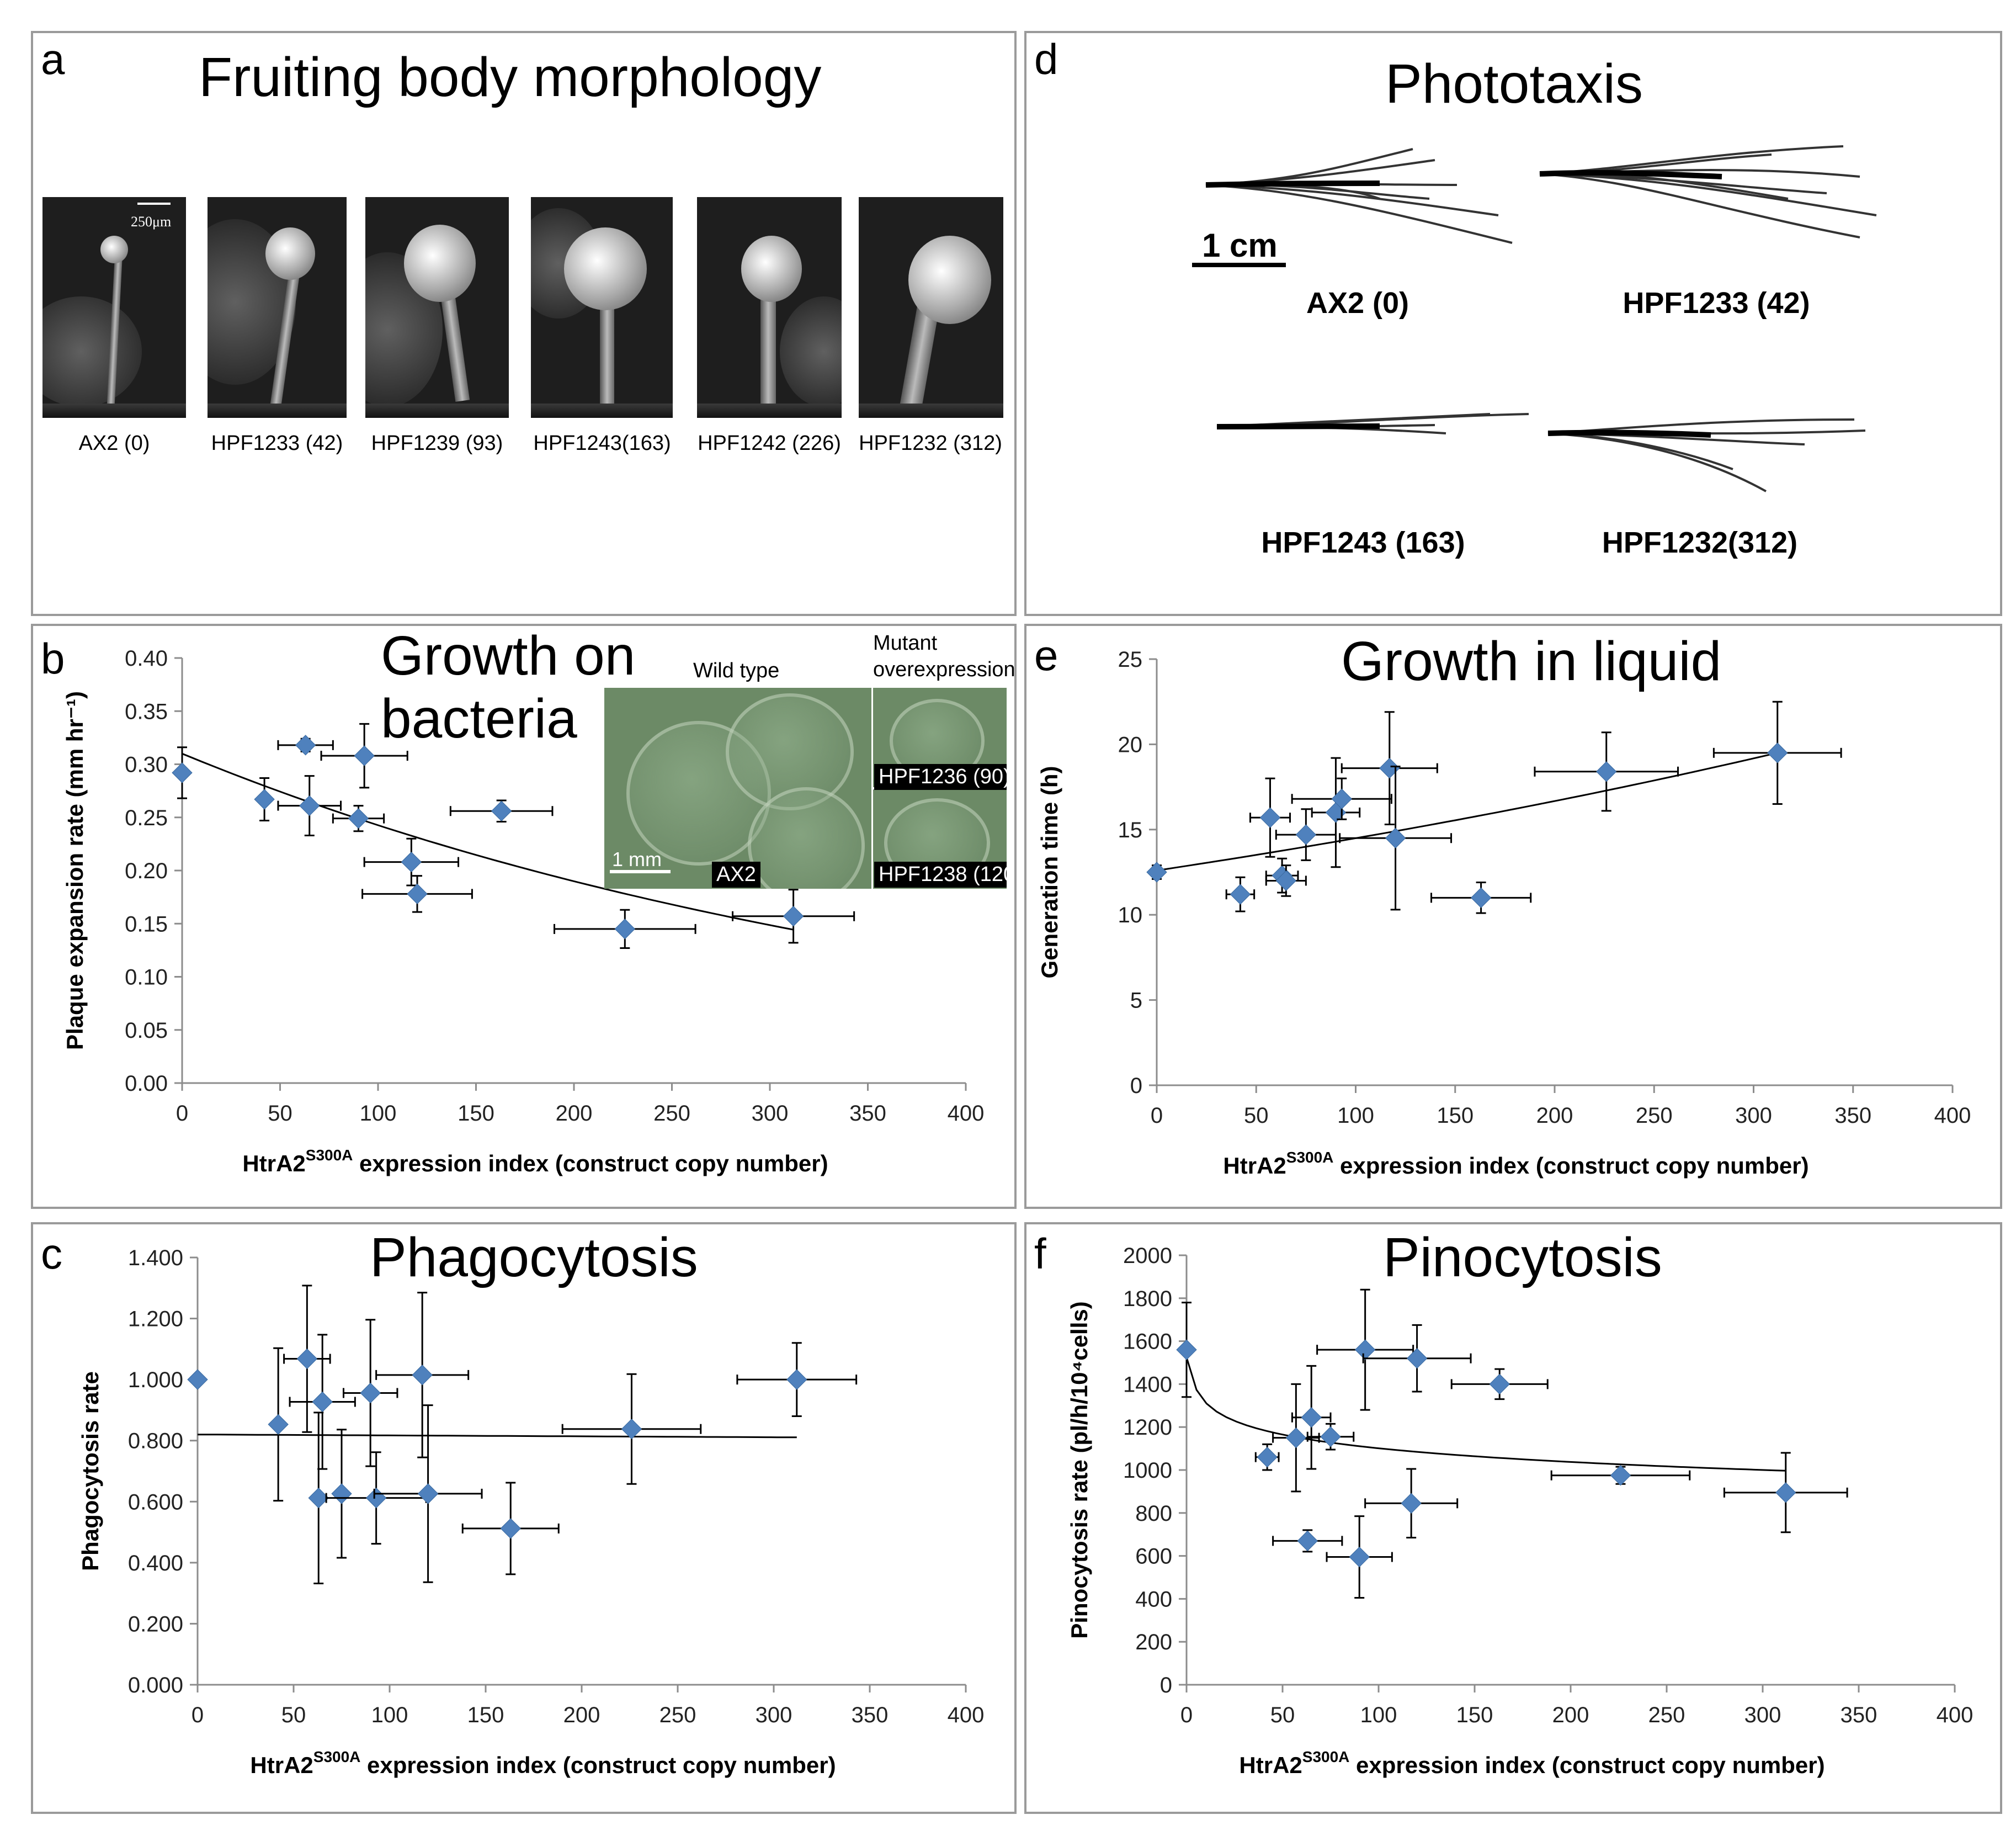  I want to click on y-tick-label: 0.25, so click(146, 818).